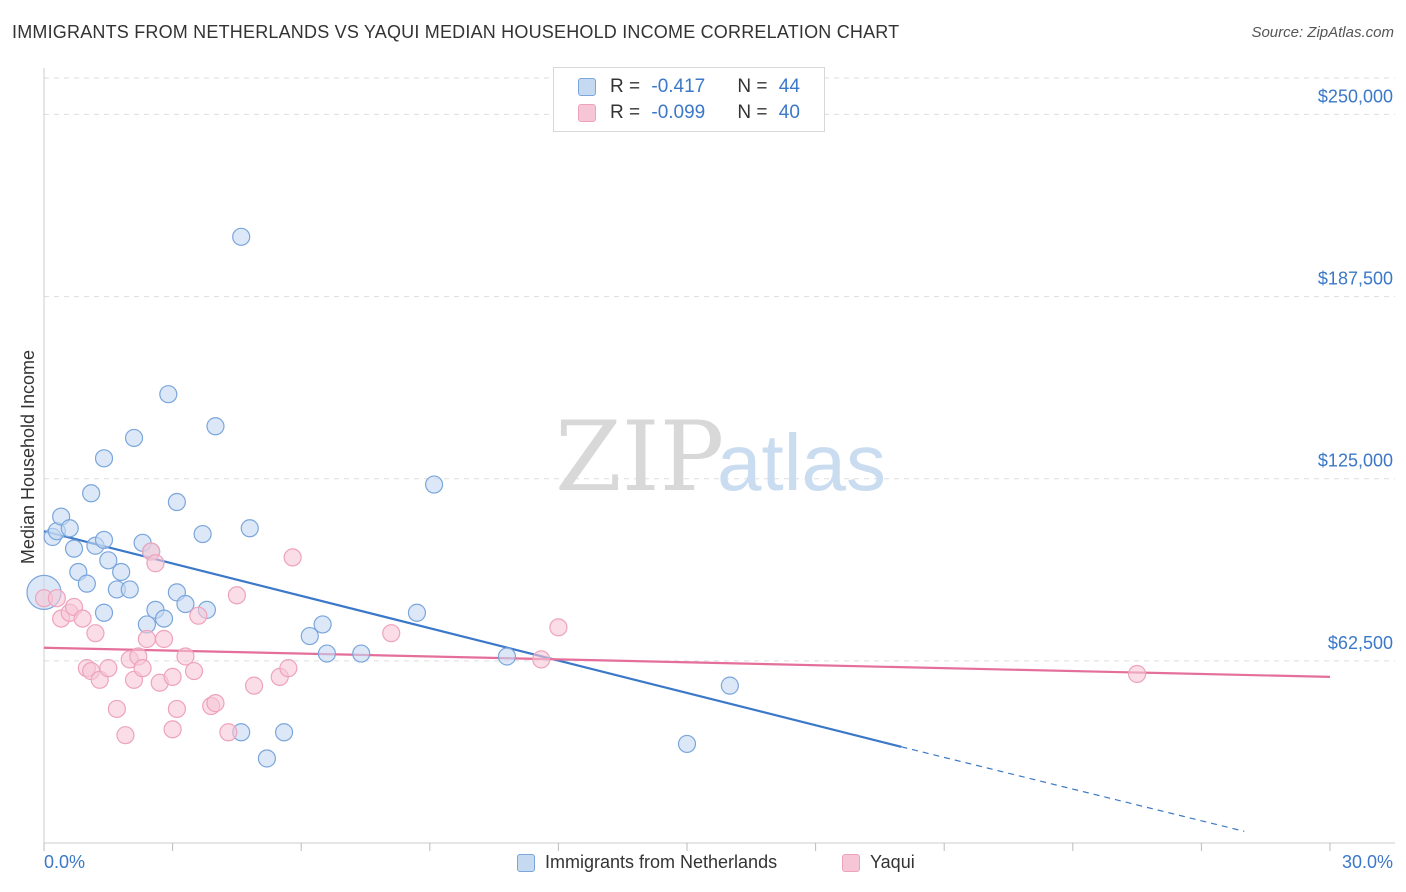  I want to click on y-tick-labels: $62,500 $125,000 $187,500 $250,000, so click(1355, 369).